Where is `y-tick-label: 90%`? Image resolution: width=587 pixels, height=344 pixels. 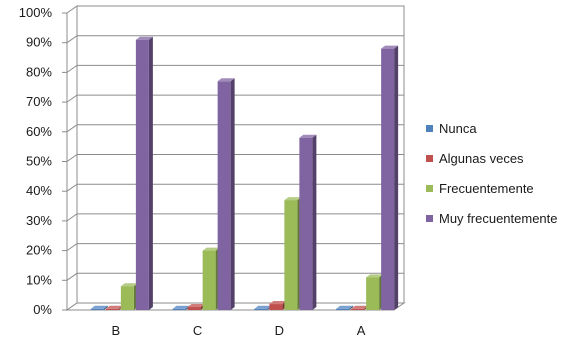
y-tick-label: 90% is located at coordinates (39, 42).